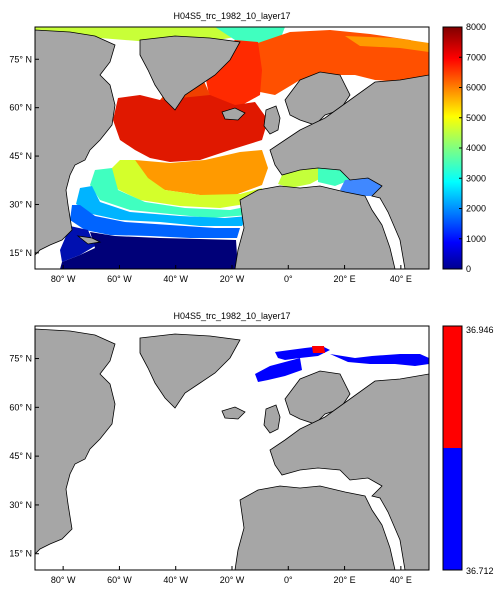 The width and height of the screenshot is (500, 600). I want to click on bottom-colorbar-min-label: 36.712, so click(480, 571).